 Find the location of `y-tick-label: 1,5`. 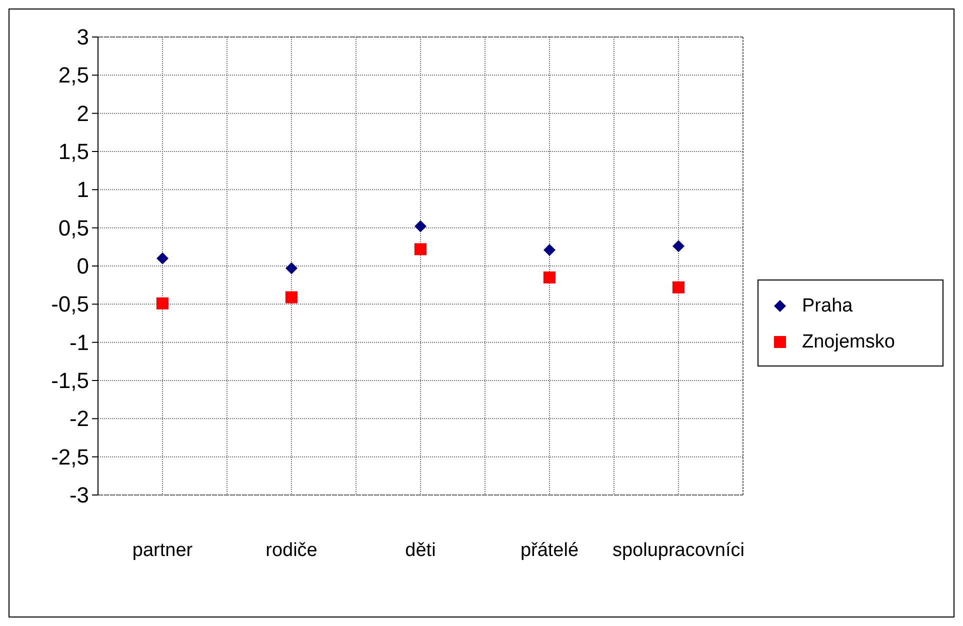

y-tick-label: 1,5 is located at coordinates (73, 151).